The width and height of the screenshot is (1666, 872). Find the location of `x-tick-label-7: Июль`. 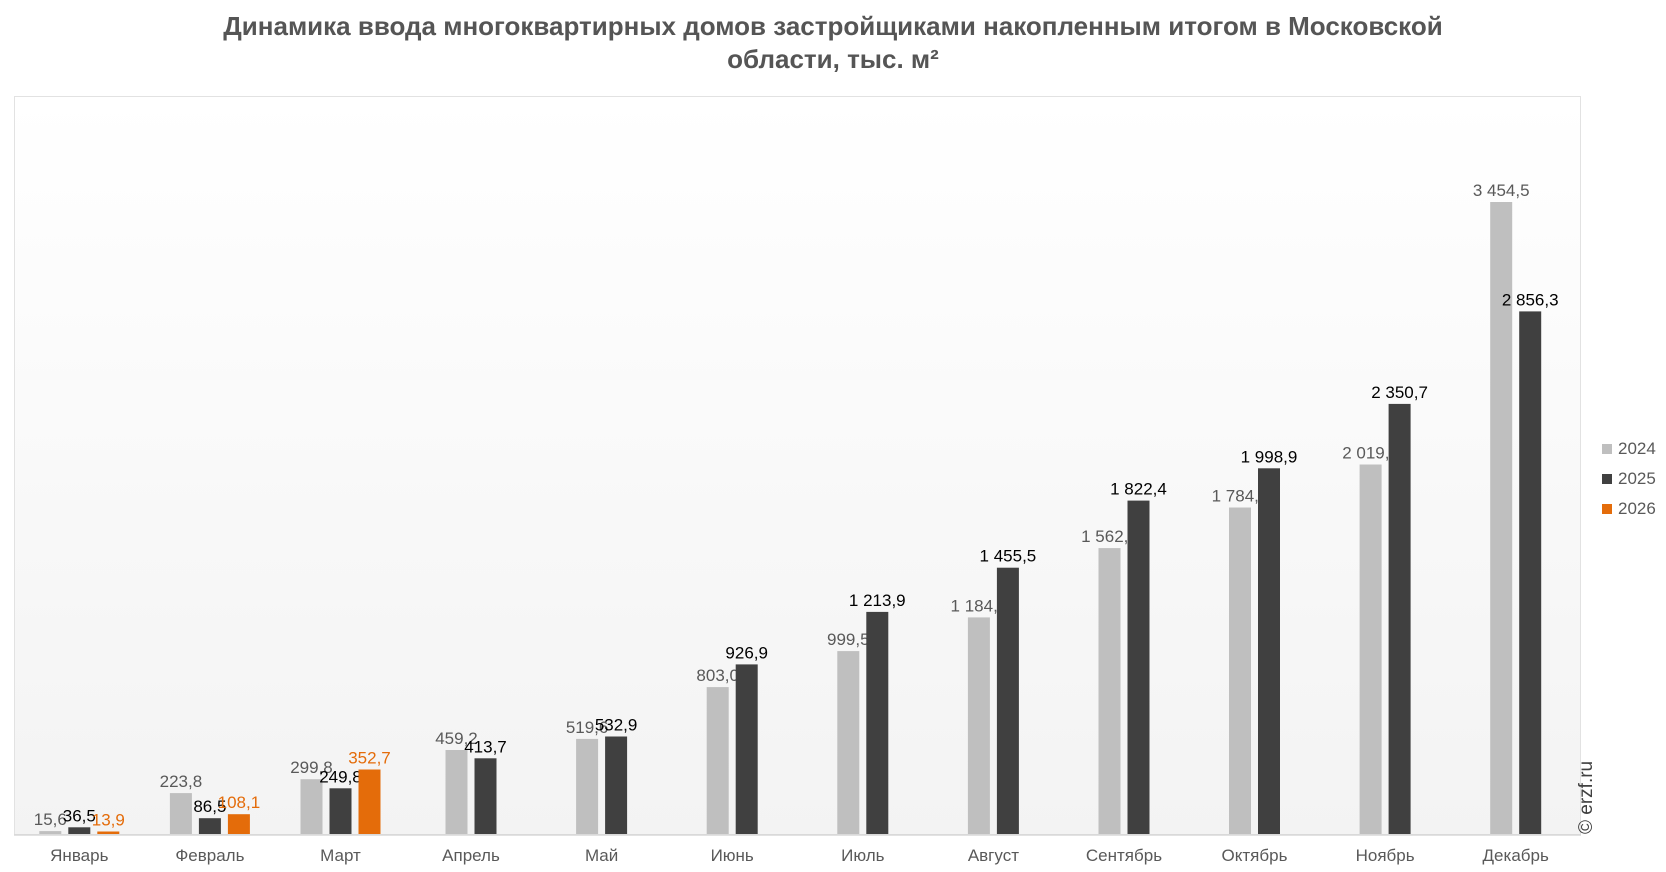

x-tick-label-7: Июль is located at coordinates (863, 855).